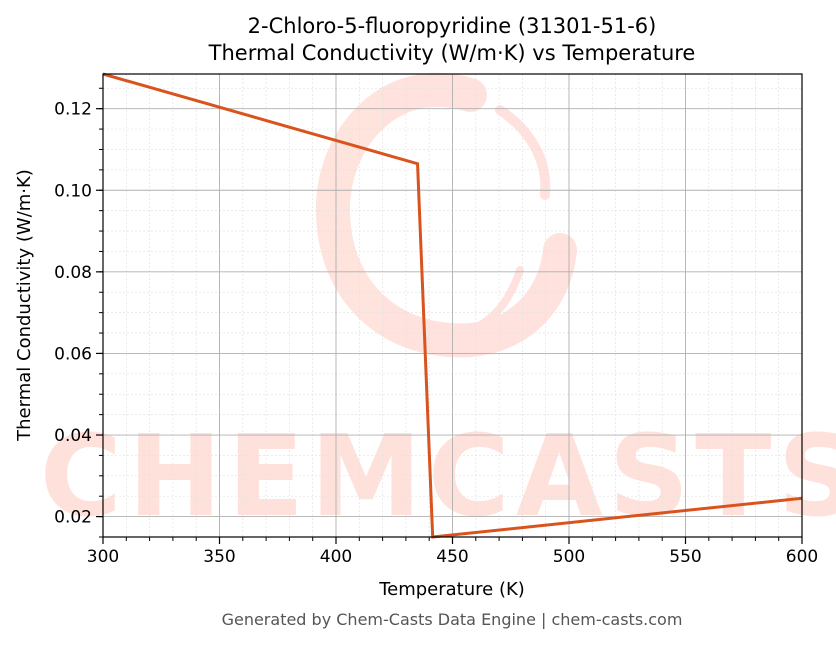 The height and width of the screenshot is (648, 836). I want to click on y-tick-label: 0.08, so click(73, 273).